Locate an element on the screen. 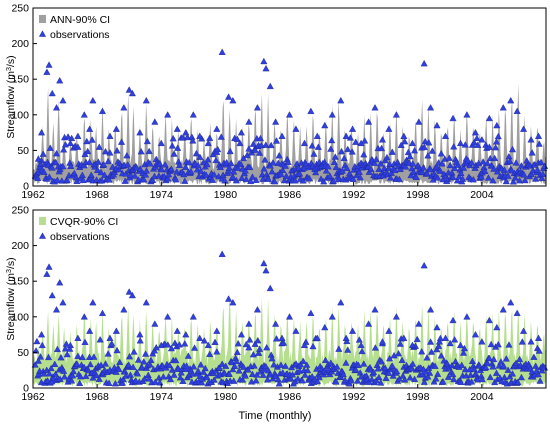  y-tick-label: 100 is located at coordinates (20, 317).